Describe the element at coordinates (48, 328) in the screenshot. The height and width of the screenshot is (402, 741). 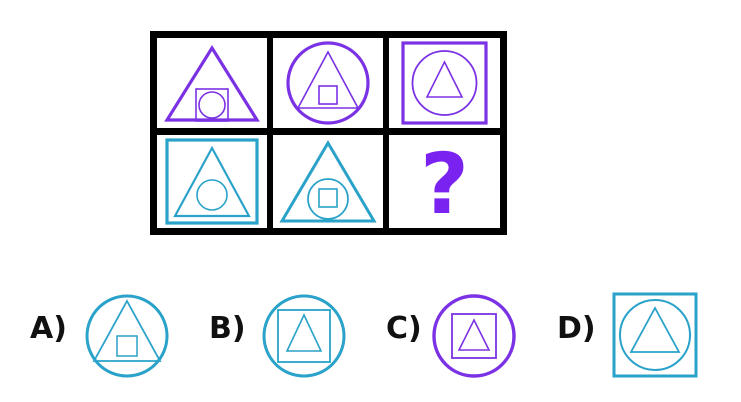
I see `option-a-label: A)` at that location.